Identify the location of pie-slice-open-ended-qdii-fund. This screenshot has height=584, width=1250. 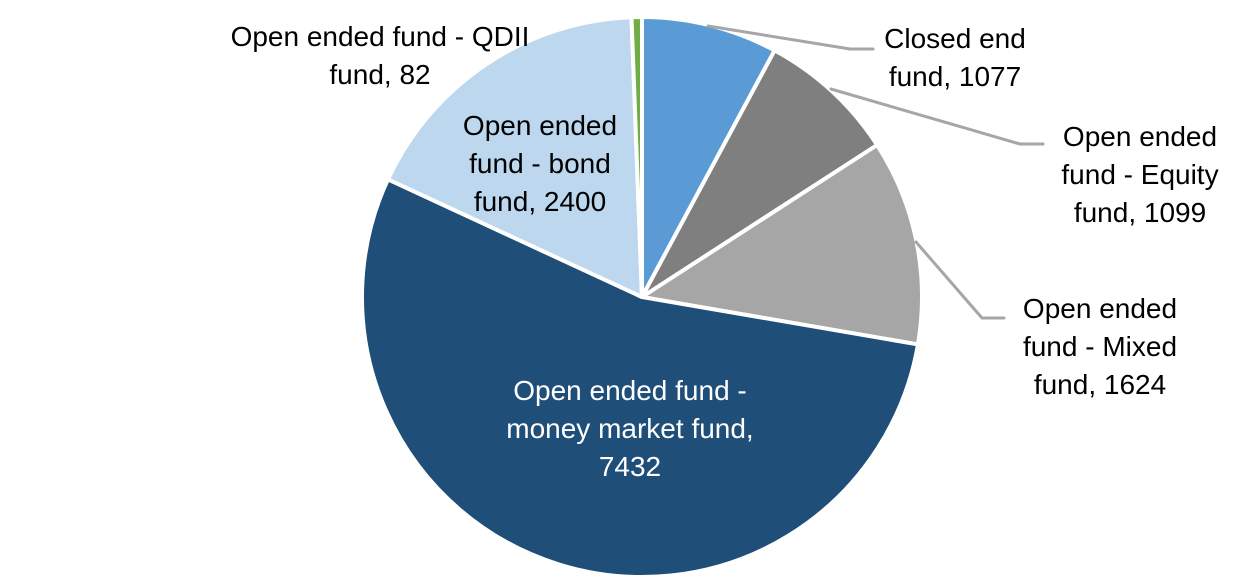
(636, 157).